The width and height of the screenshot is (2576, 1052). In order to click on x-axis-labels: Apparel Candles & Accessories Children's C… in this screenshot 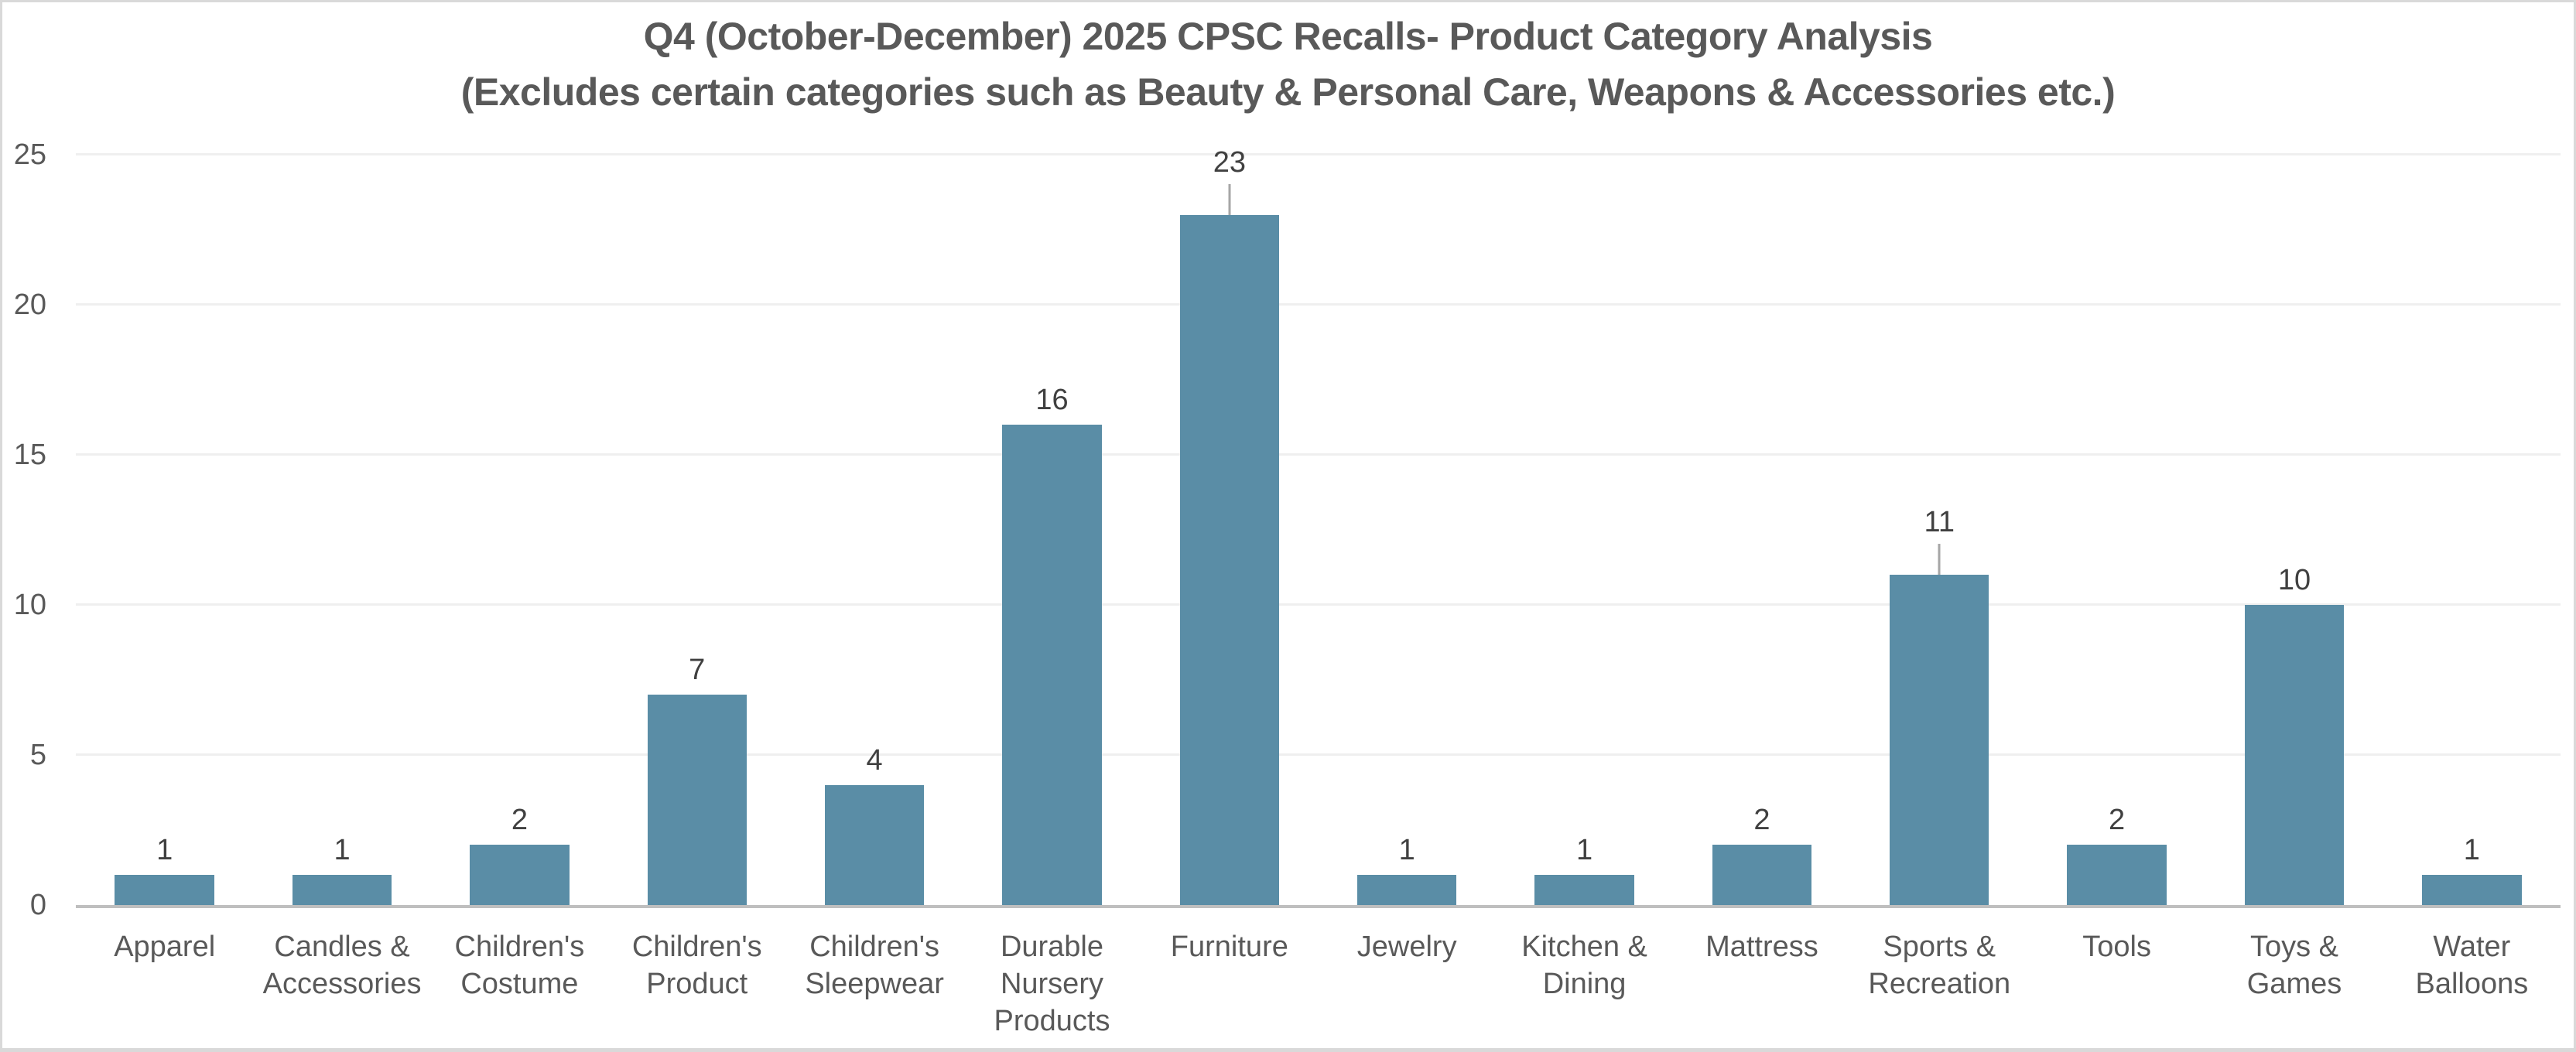, I will do `click(1318, 984)`.